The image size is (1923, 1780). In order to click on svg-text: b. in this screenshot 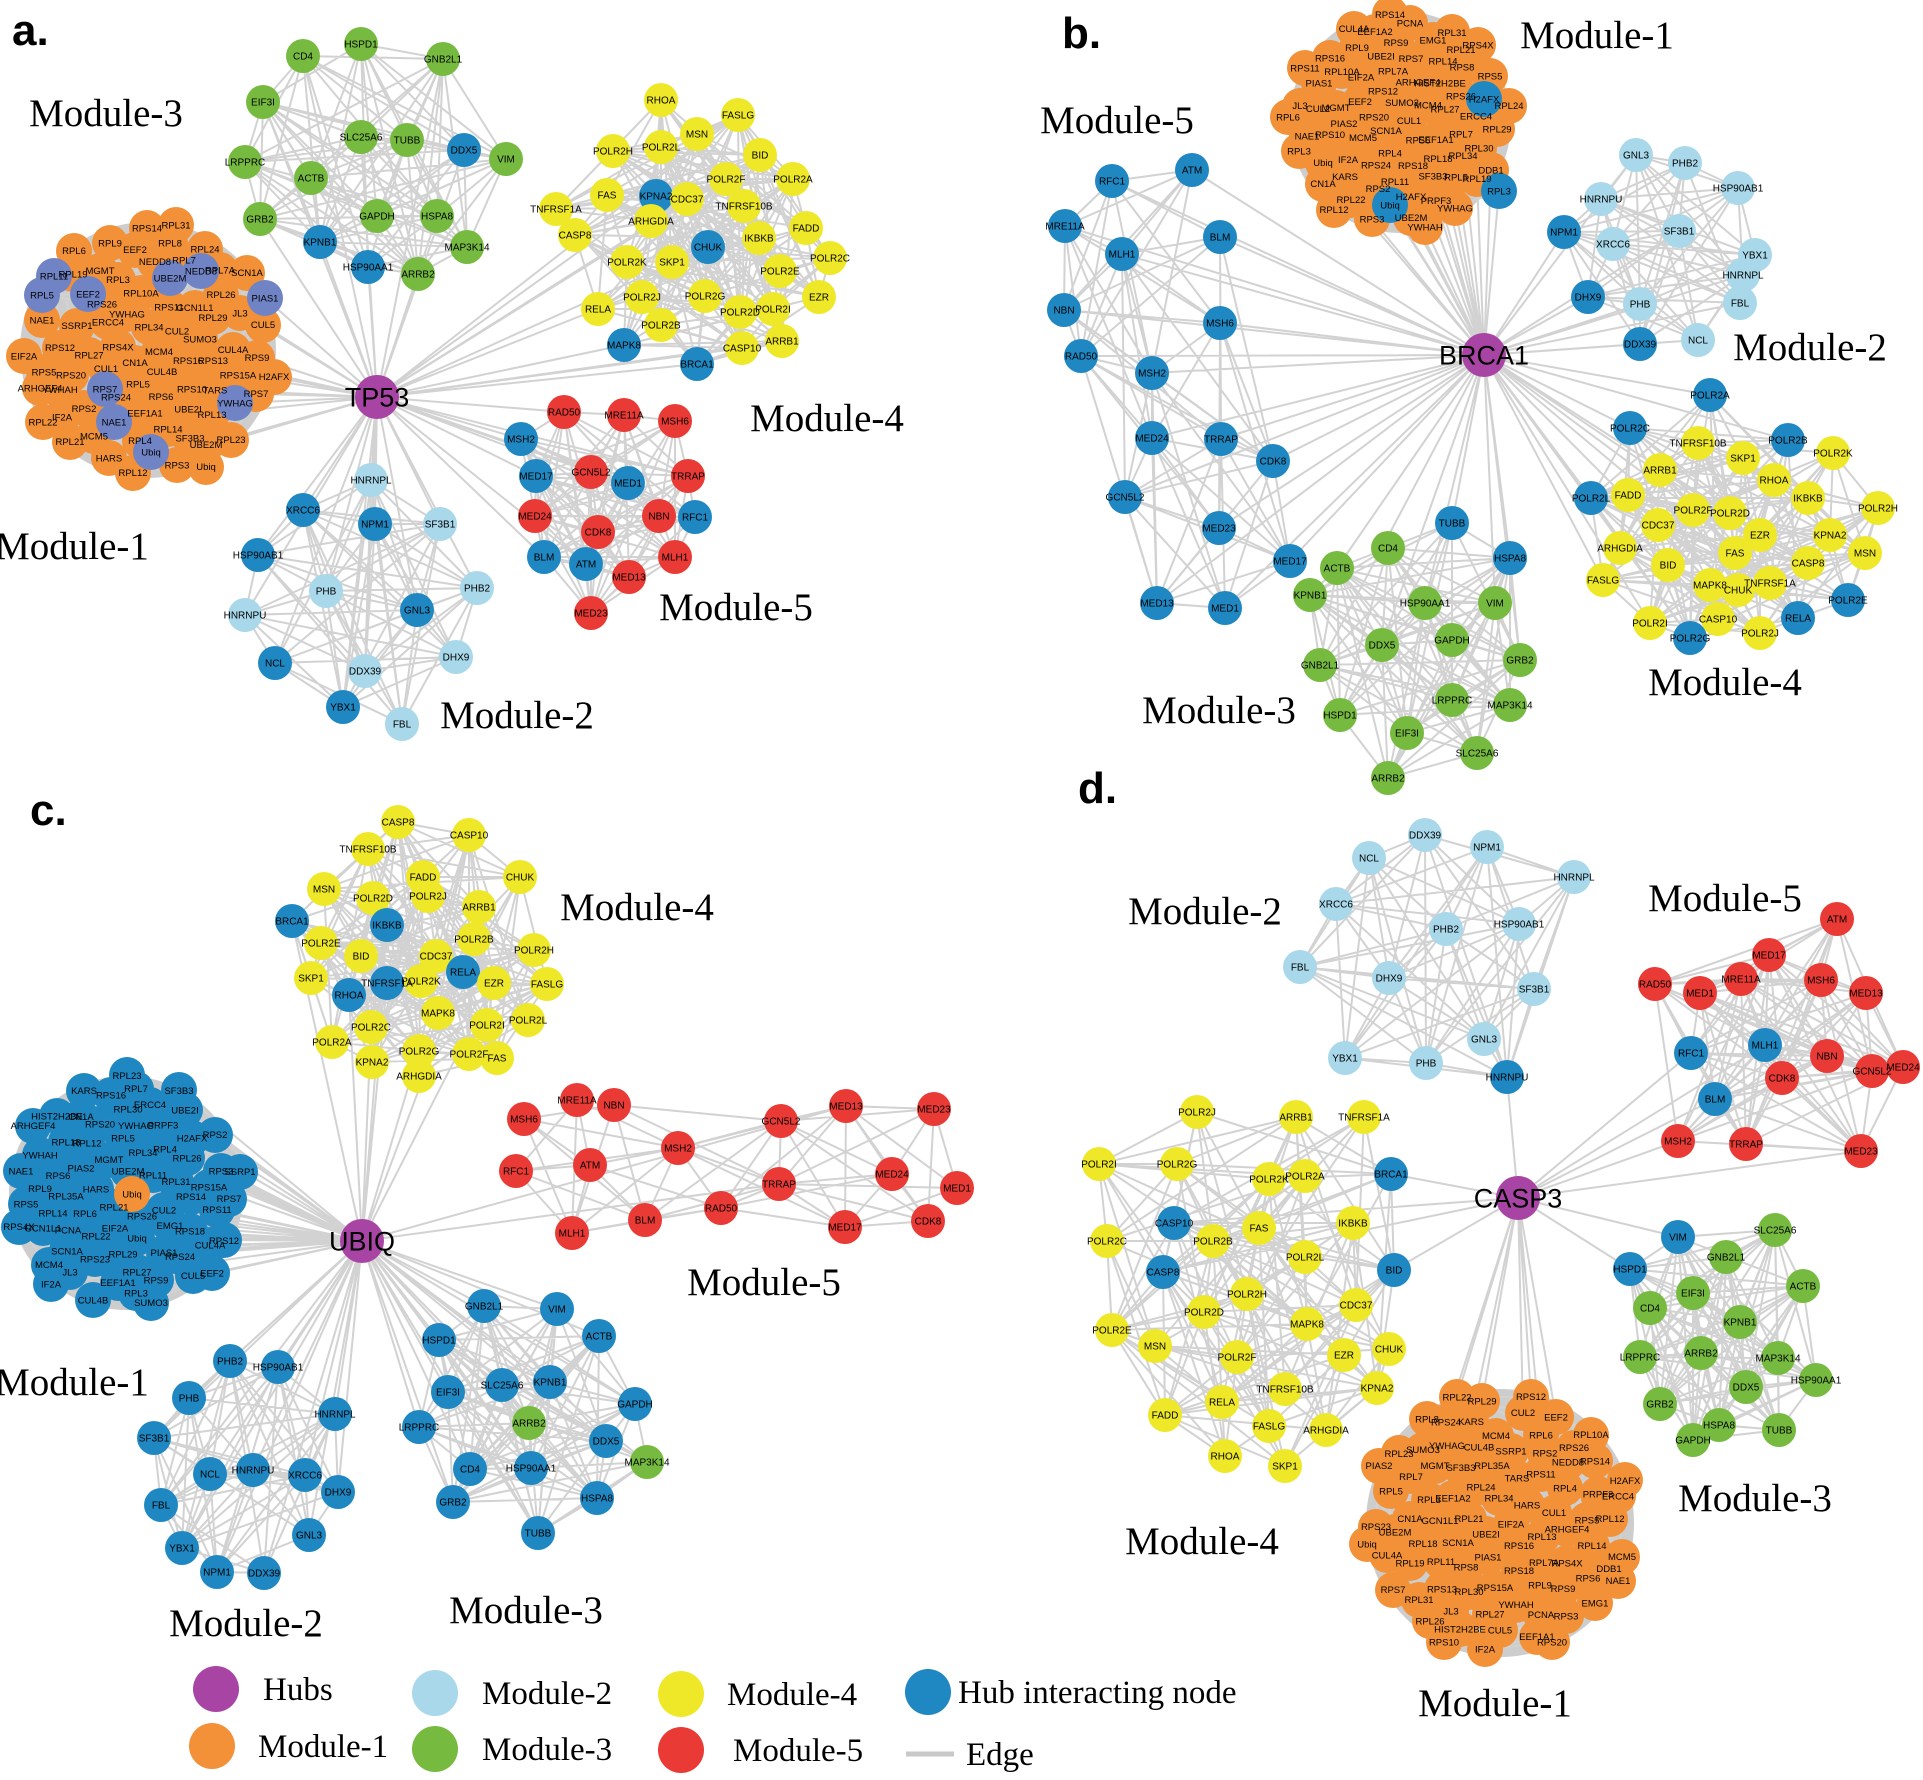, I will do `click(1081, 33)`.